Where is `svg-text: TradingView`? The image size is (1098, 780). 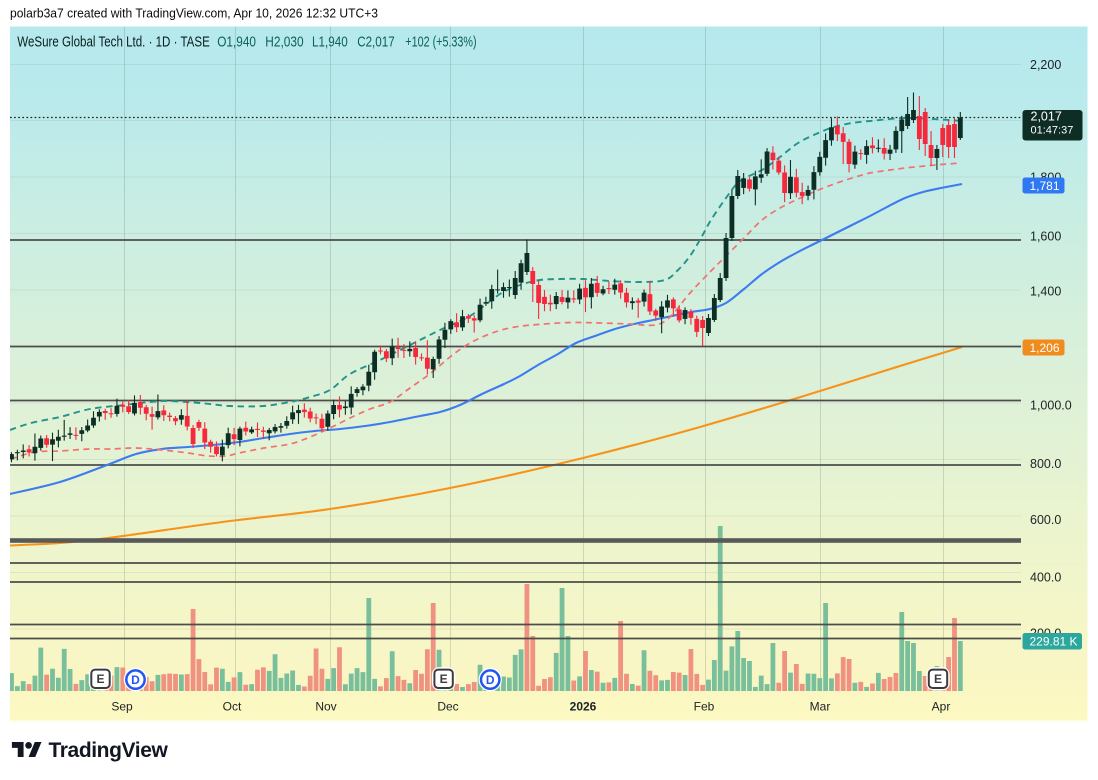 svg-text: TradingView is located at coordinates (109, 750).